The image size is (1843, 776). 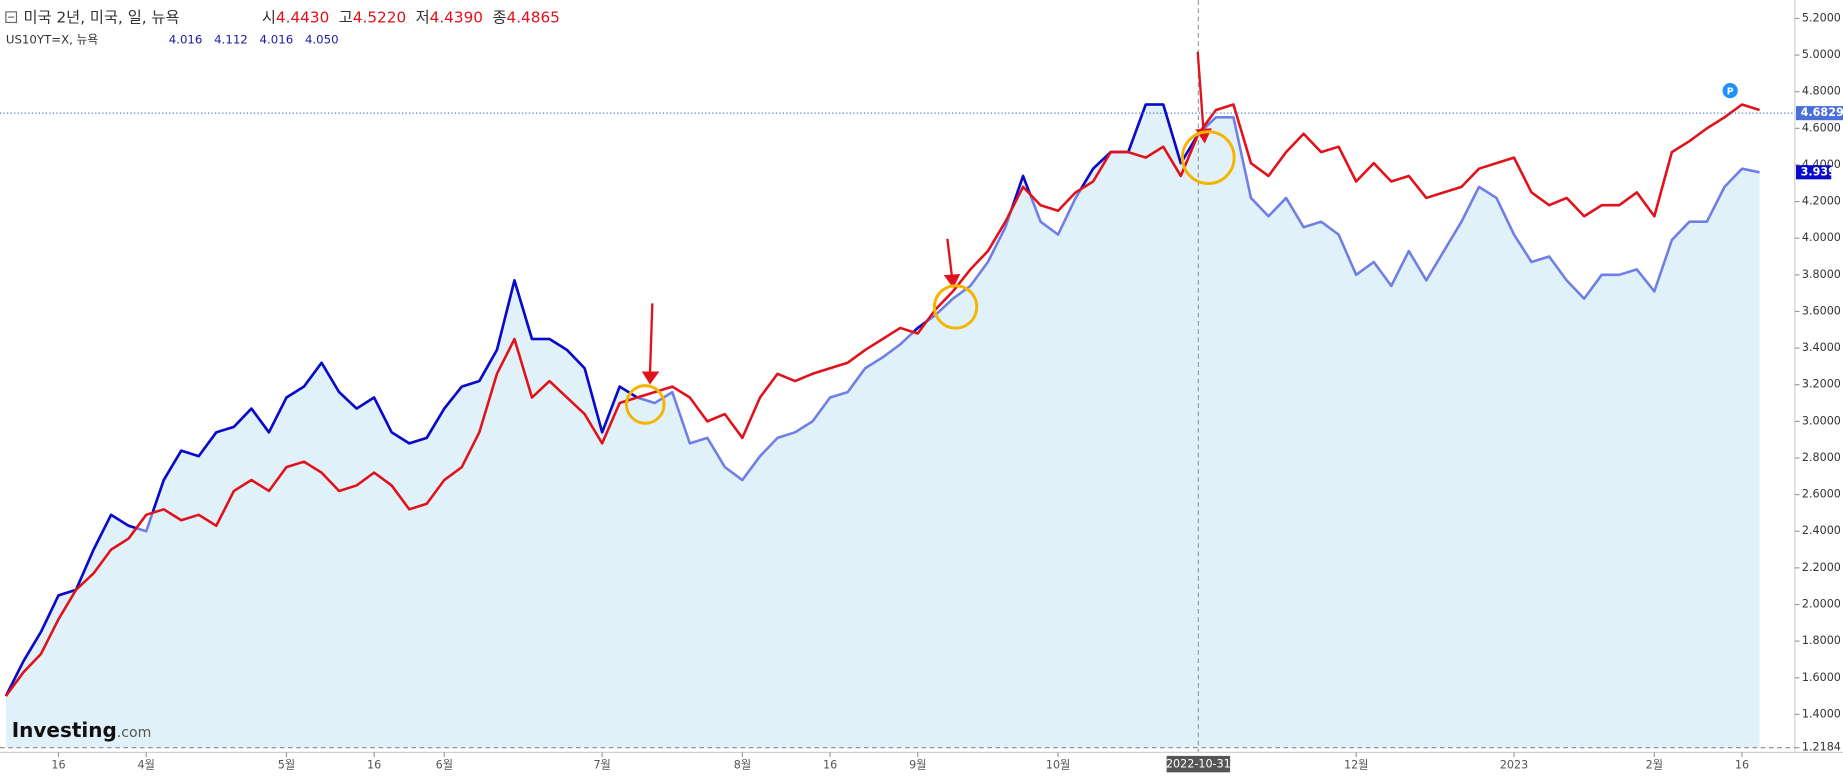 I want to click on y-tick-label: 2.8000, so click(x=1821, y=457).